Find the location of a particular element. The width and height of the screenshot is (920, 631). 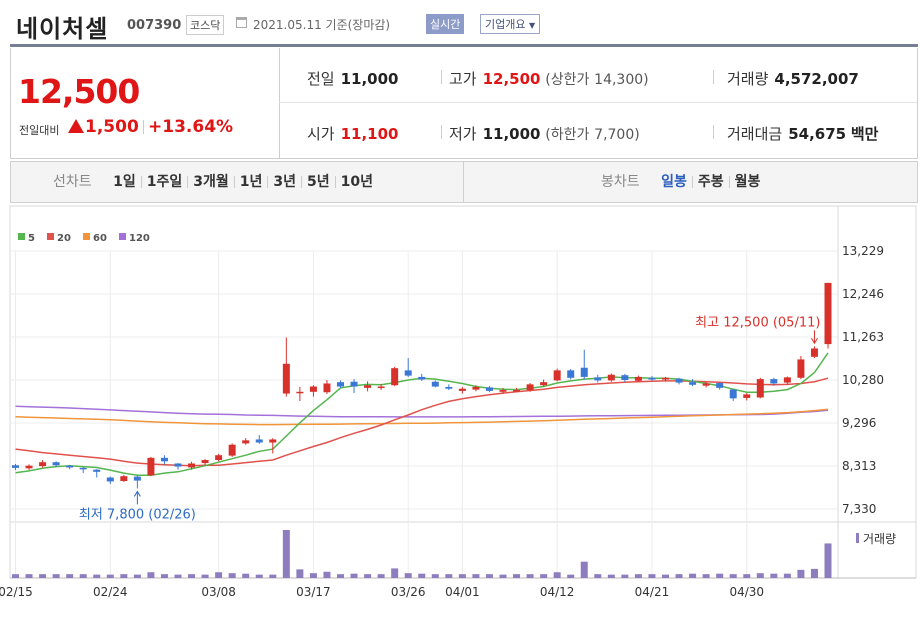

open-value: 11,100 is located at coordinates (369, 134).